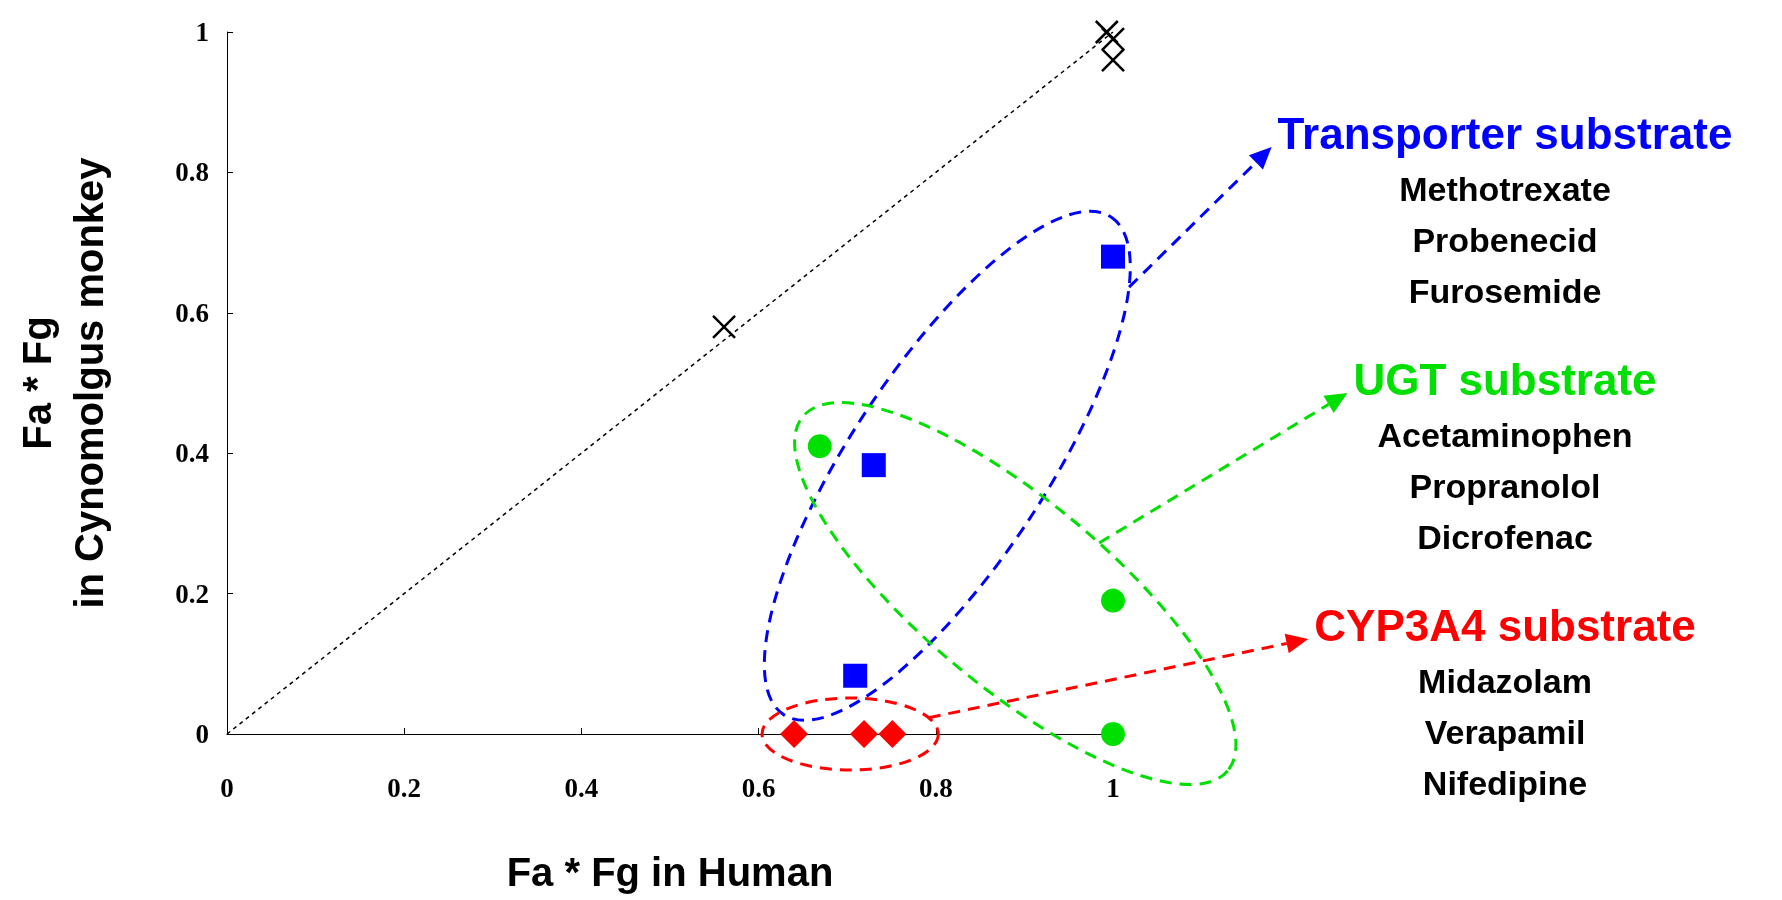 The height and width of the screenshot is (900, 1782). What do you see at coordinates (1505, 435) in the screenshot?
I see `text: Acetaminophen` at bounding box center [1505, 435].